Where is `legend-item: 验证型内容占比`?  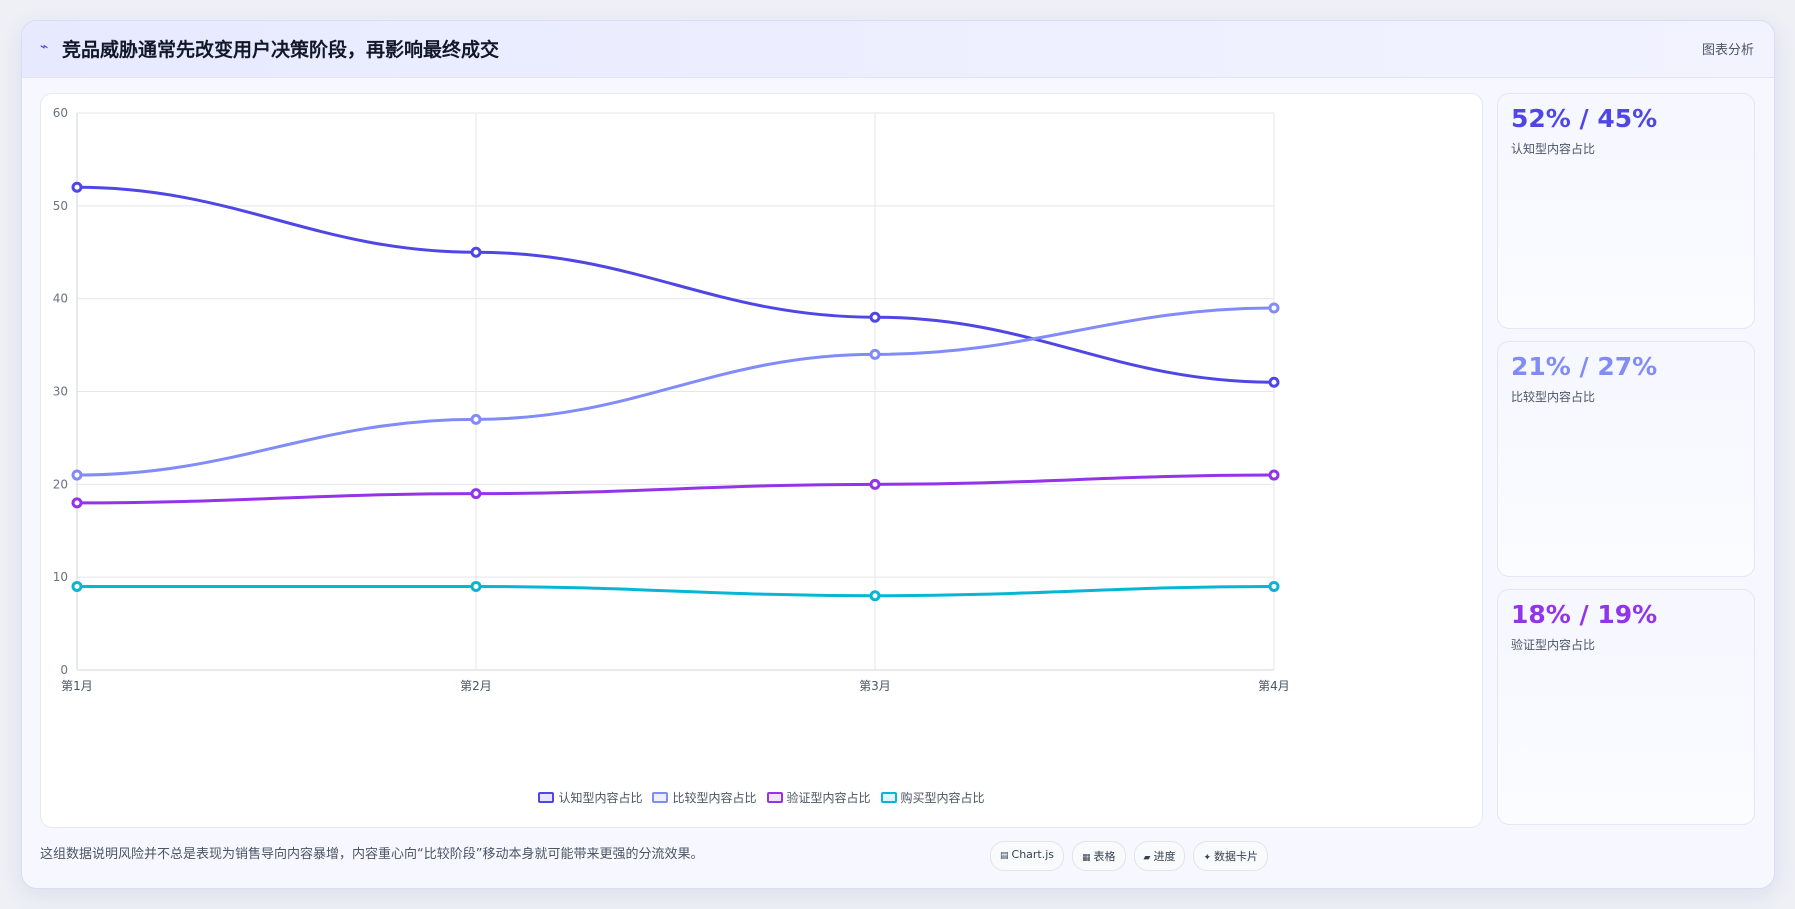 legend-item: 验证型内容占比 is located at coordinates (818, 797).